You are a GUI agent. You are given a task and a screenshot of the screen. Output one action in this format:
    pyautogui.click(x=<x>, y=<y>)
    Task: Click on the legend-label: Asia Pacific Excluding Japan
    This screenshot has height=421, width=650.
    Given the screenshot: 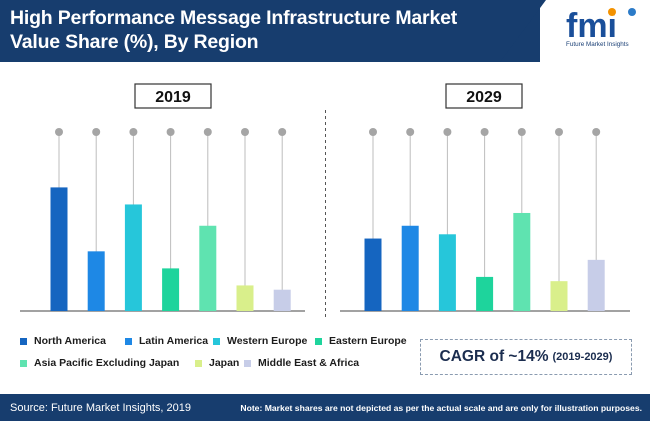 What is the action you would take?
    pyautogui.click(x=107, y=363)
    